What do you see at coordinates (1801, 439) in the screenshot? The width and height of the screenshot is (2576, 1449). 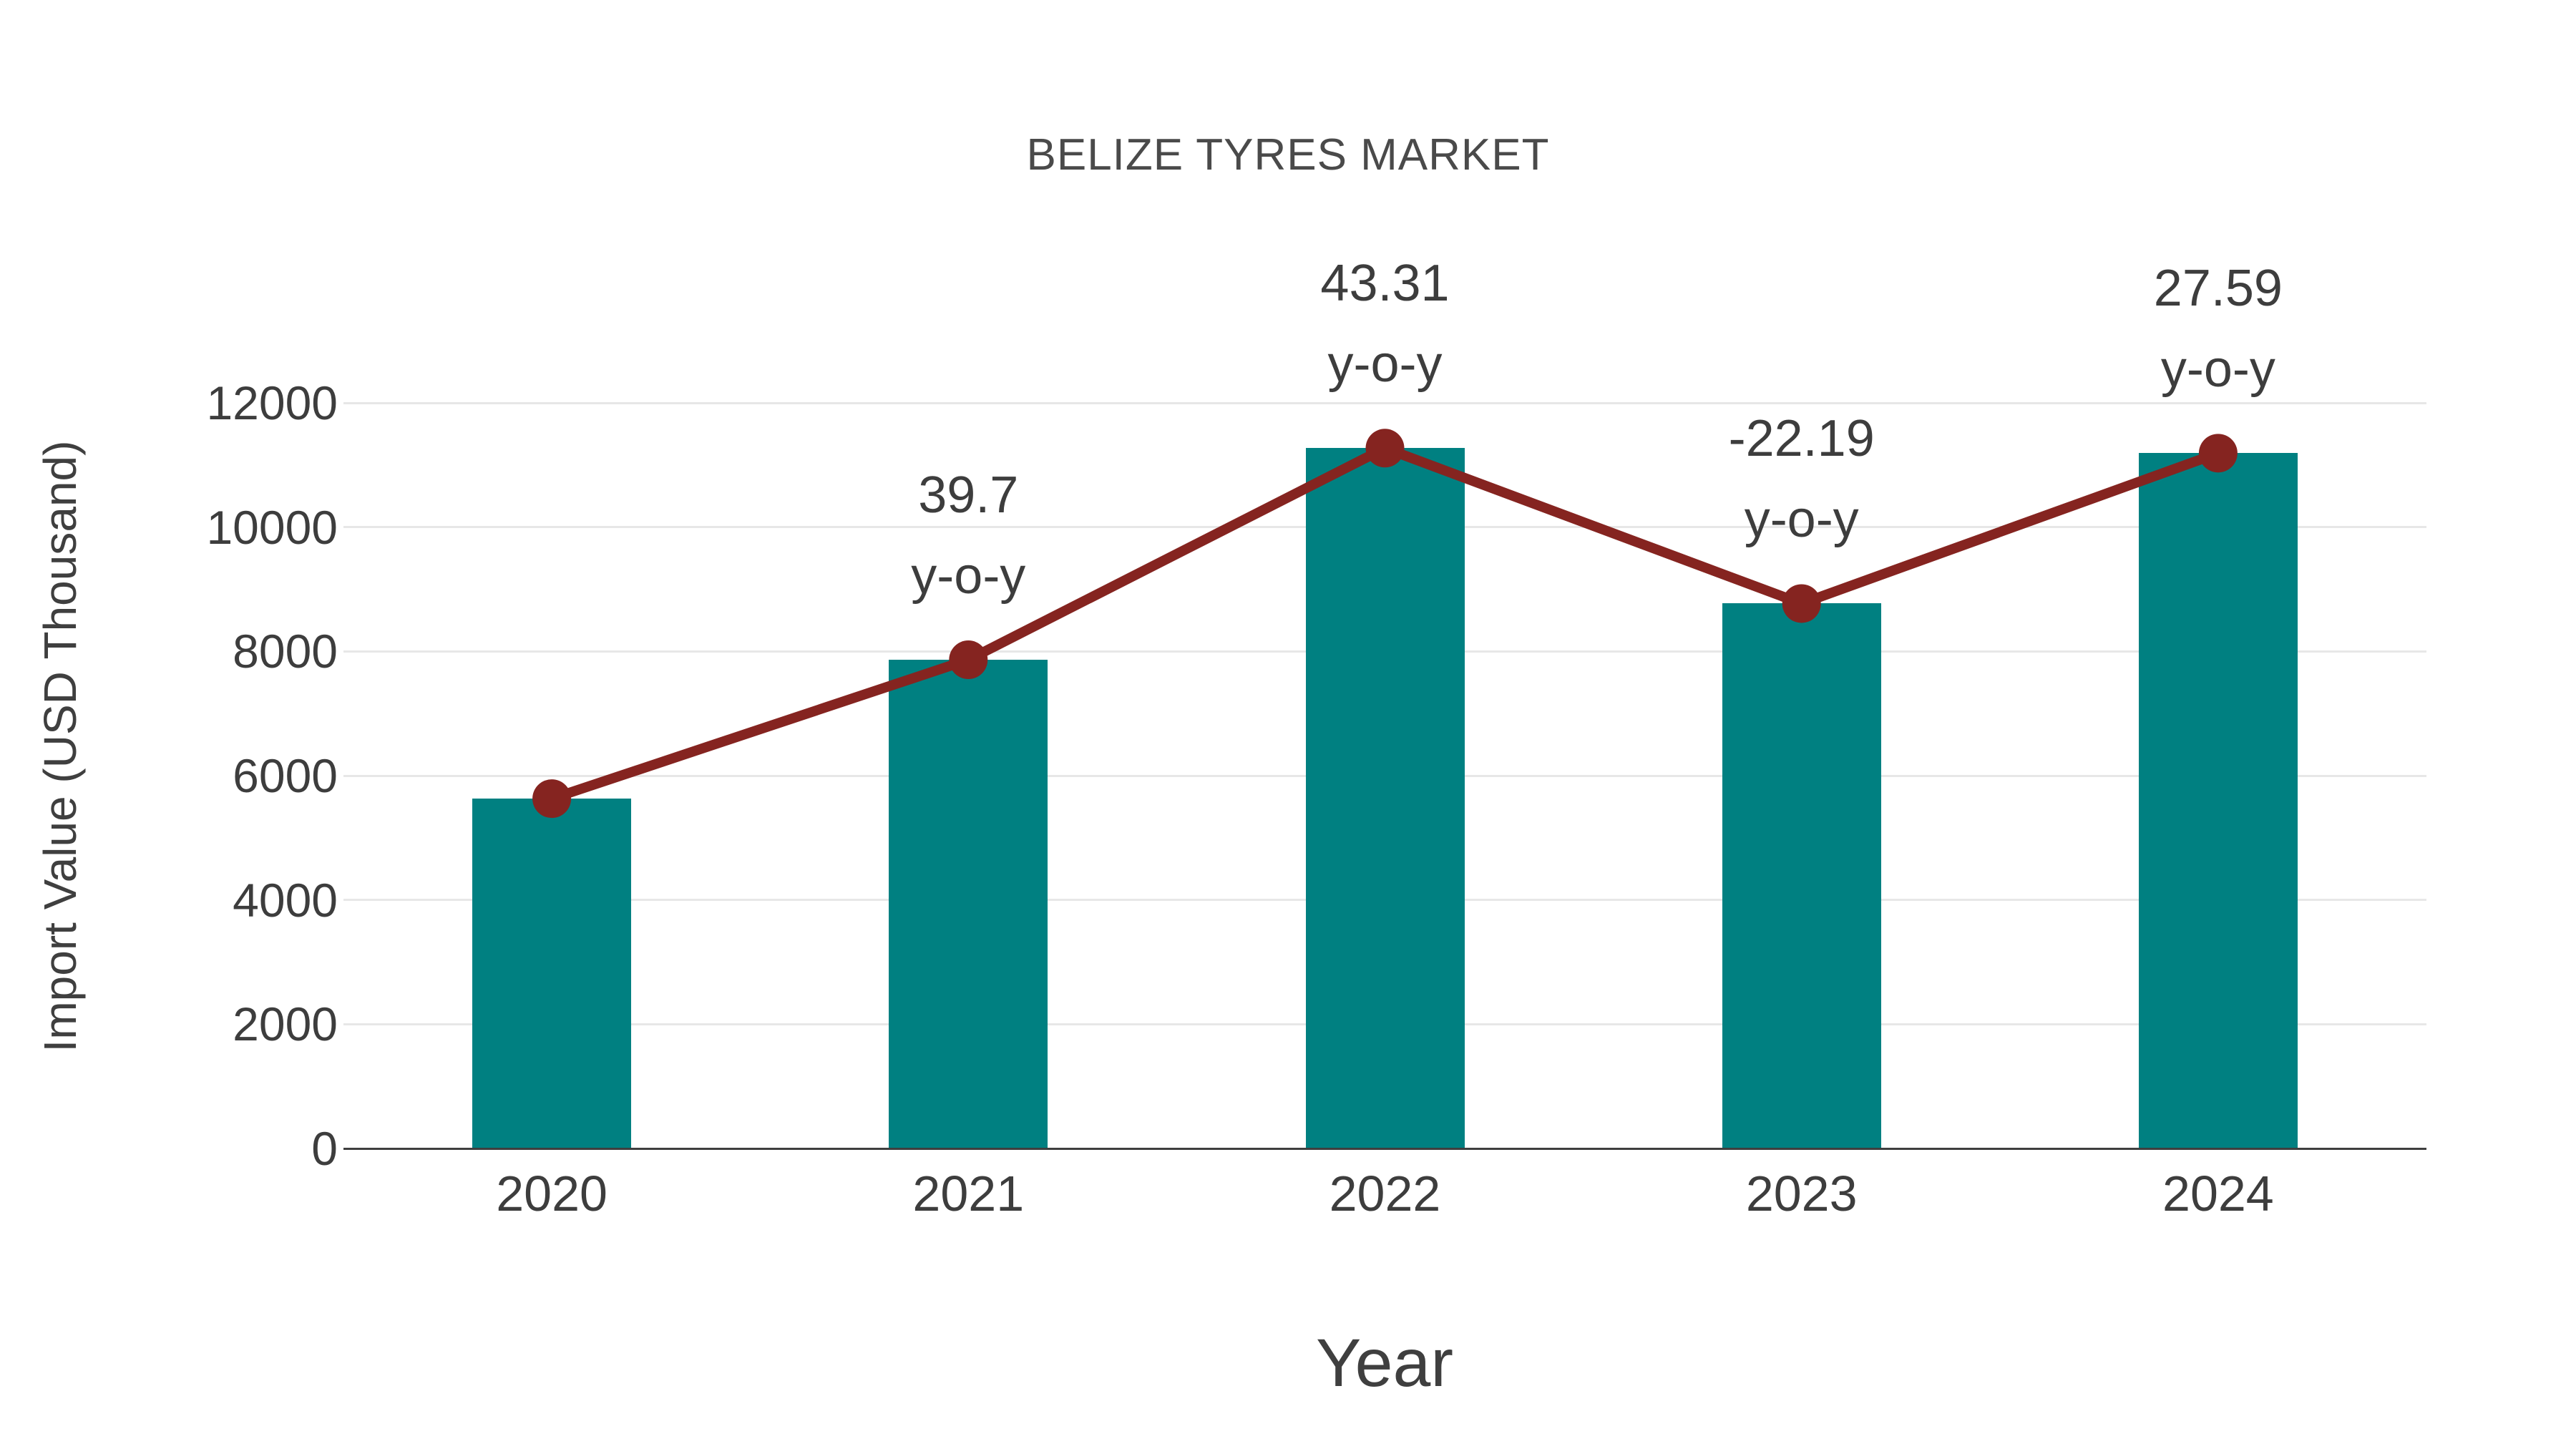 I see `annotation-value-2023: -22.19` at bounding box center [1801, 439].